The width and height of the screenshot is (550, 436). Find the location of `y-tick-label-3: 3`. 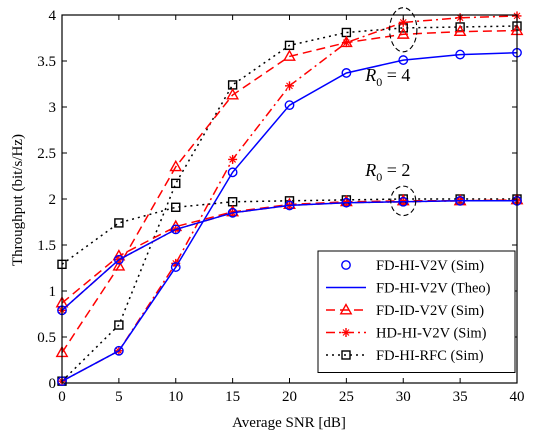

y-tick-label-3: 3 is located at coordinates (53, 108).